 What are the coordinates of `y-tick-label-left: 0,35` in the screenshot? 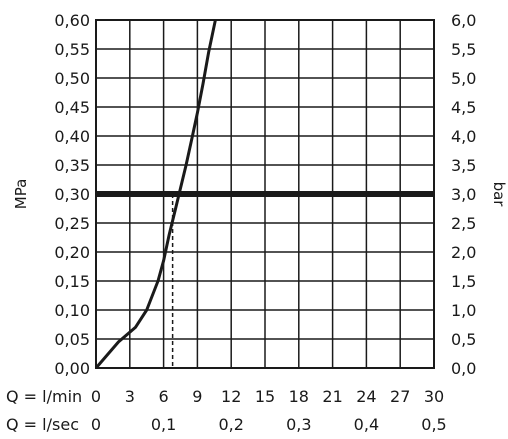 It's located at (72, 165).